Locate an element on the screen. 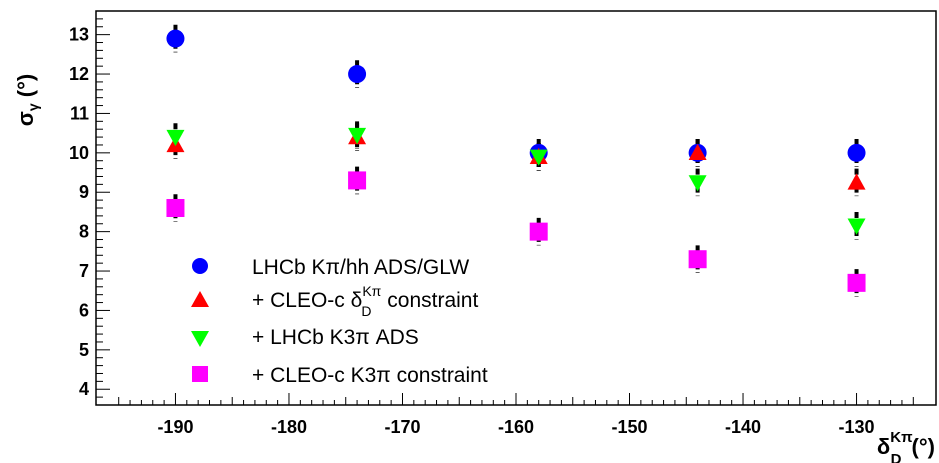  data-point-s0-p0 is located at coordinates (175, 38).